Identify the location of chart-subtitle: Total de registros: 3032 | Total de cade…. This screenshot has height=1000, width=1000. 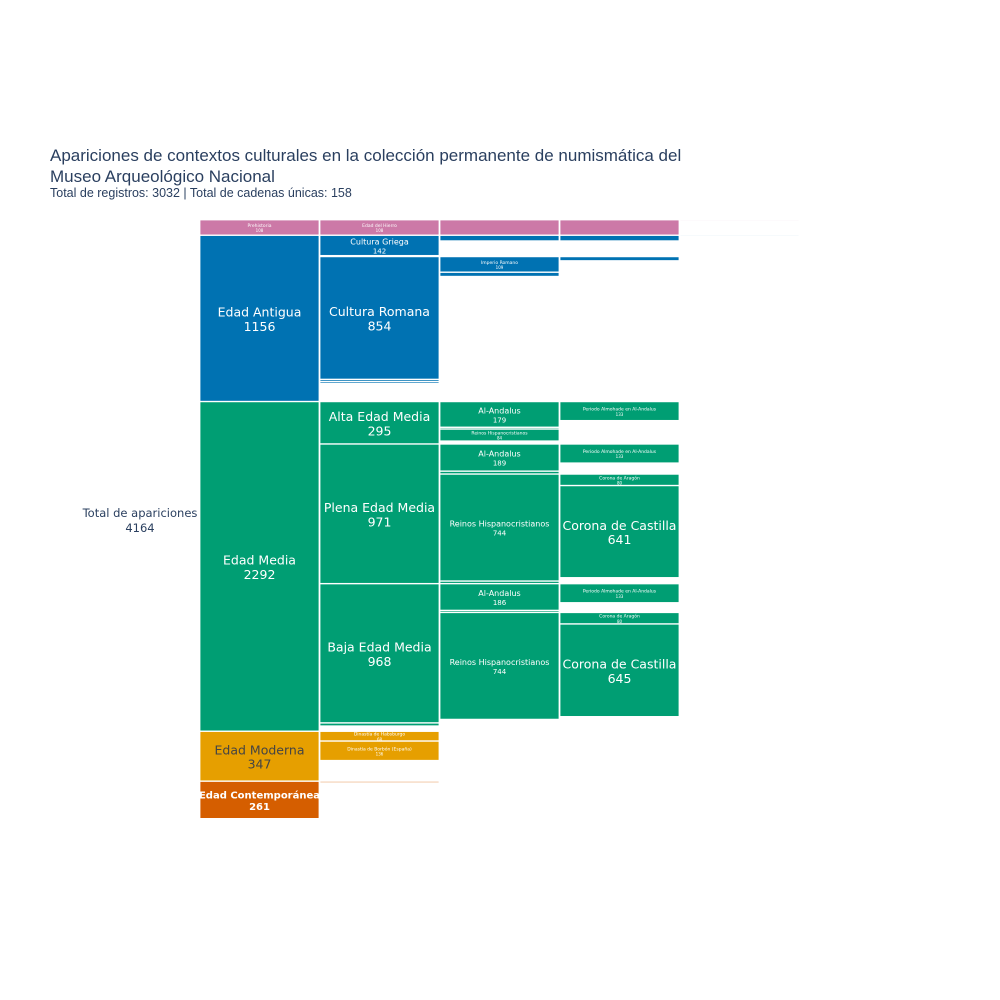
(201, 193).